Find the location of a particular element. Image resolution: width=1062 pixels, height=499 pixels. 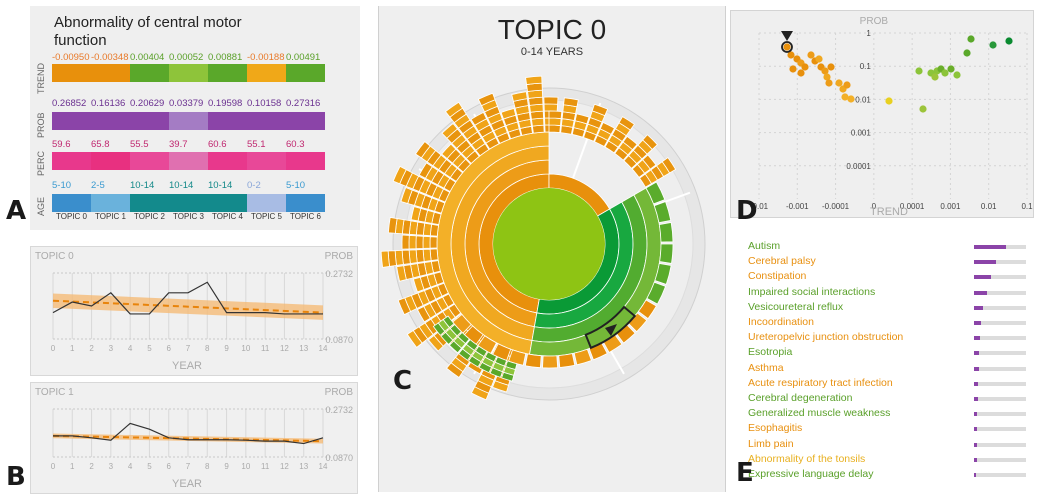

selection-marker-icon is located at coordinates (611, 330).